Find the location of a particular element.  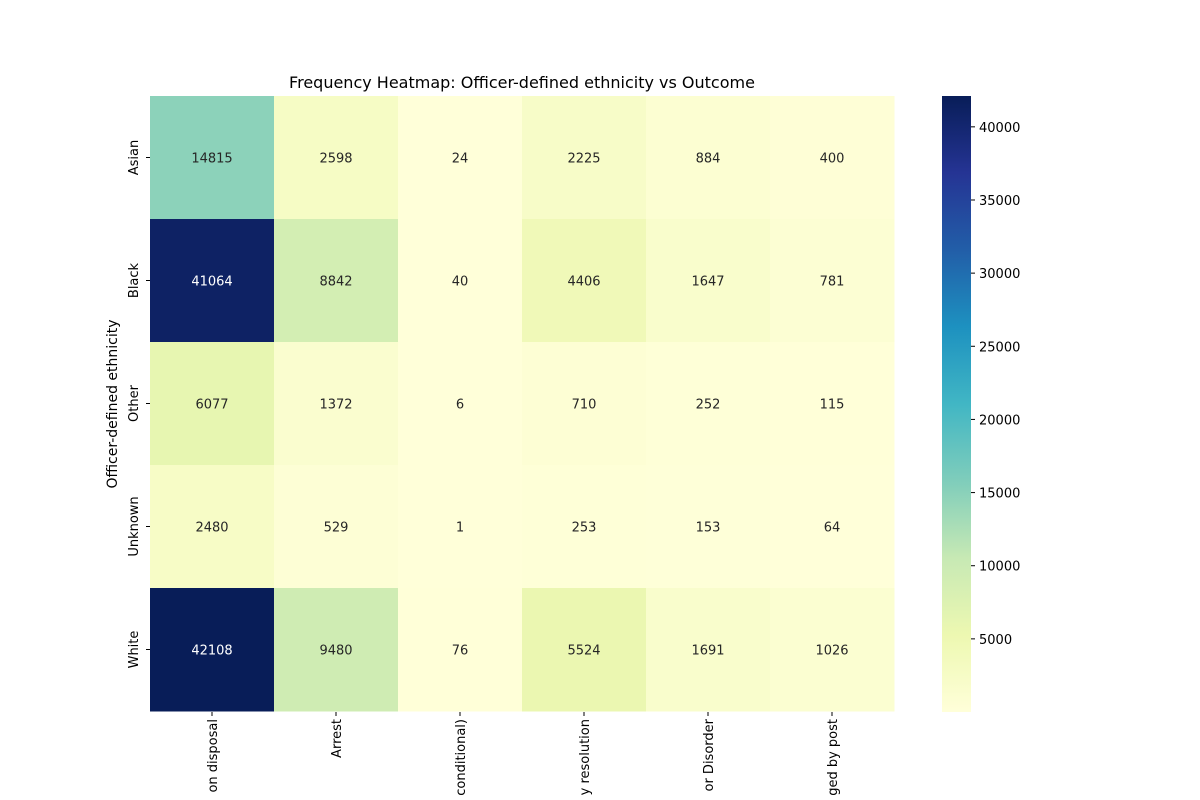

colorbar-tick-label: 15000 is located at coordinates (999, 494).